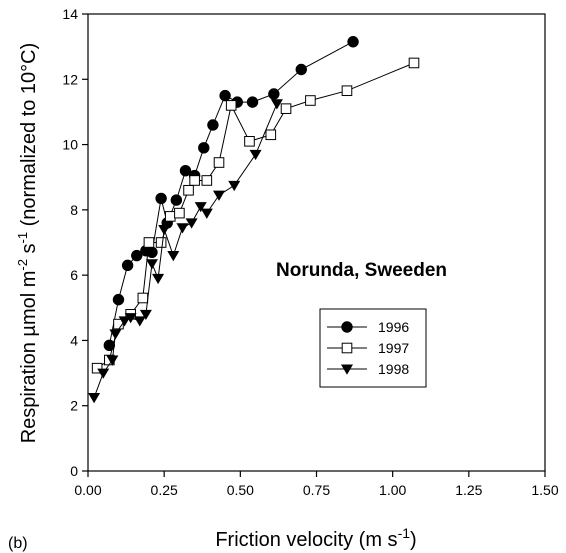 The image size is (566, 553). I want to click on legend-marker-1997, so click(347, 348).